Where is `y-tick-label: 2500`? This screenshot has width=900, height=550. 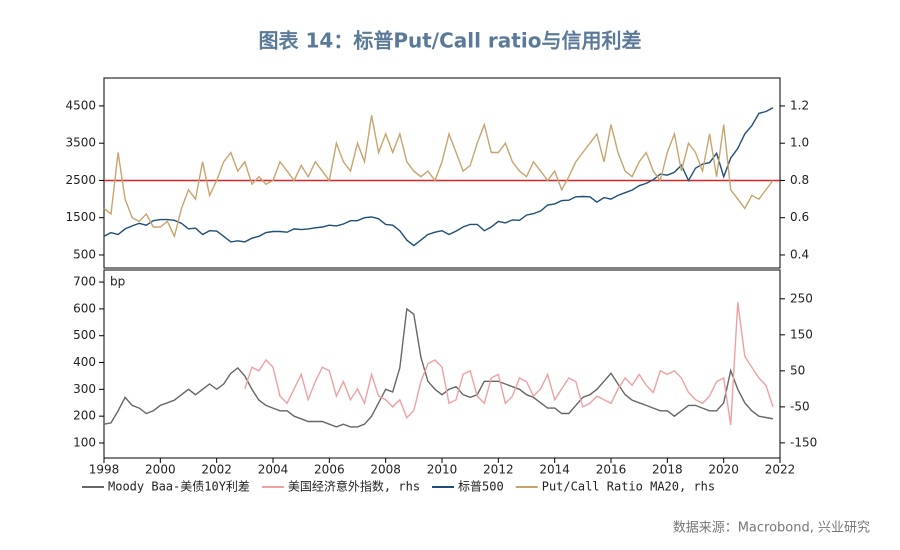 y-tick-label: 2500 is located at coordinates (80, 180).